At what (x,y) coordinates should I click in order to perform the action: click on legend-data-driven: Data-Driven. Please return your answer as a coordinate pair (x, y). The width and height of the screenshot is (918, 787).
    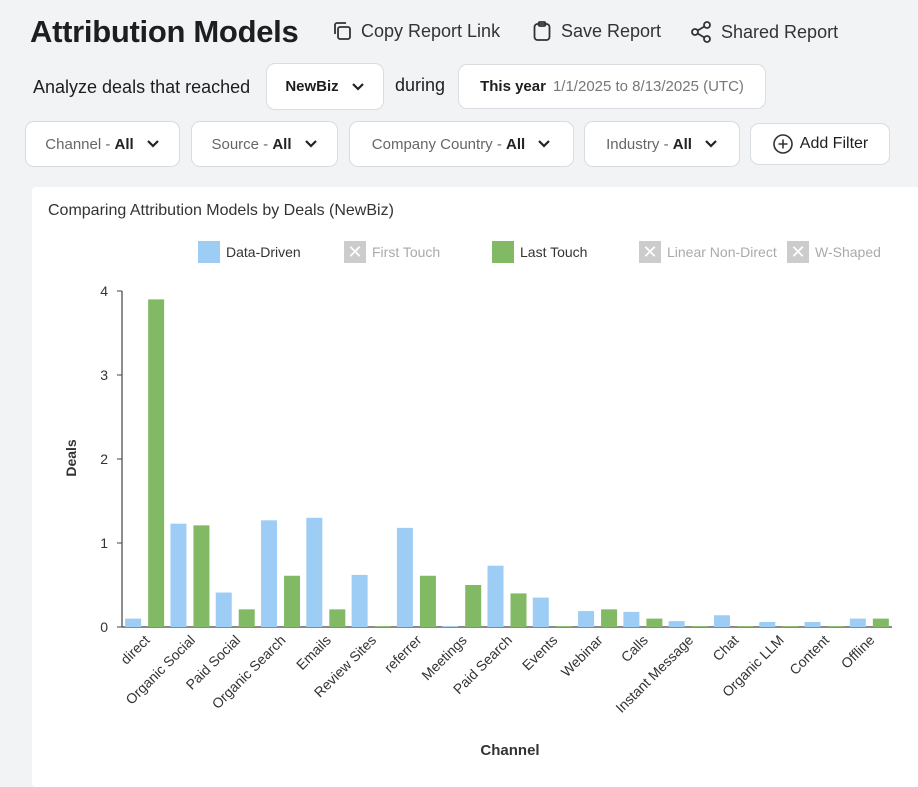
    Looking at the image, I should click on (249, 252).